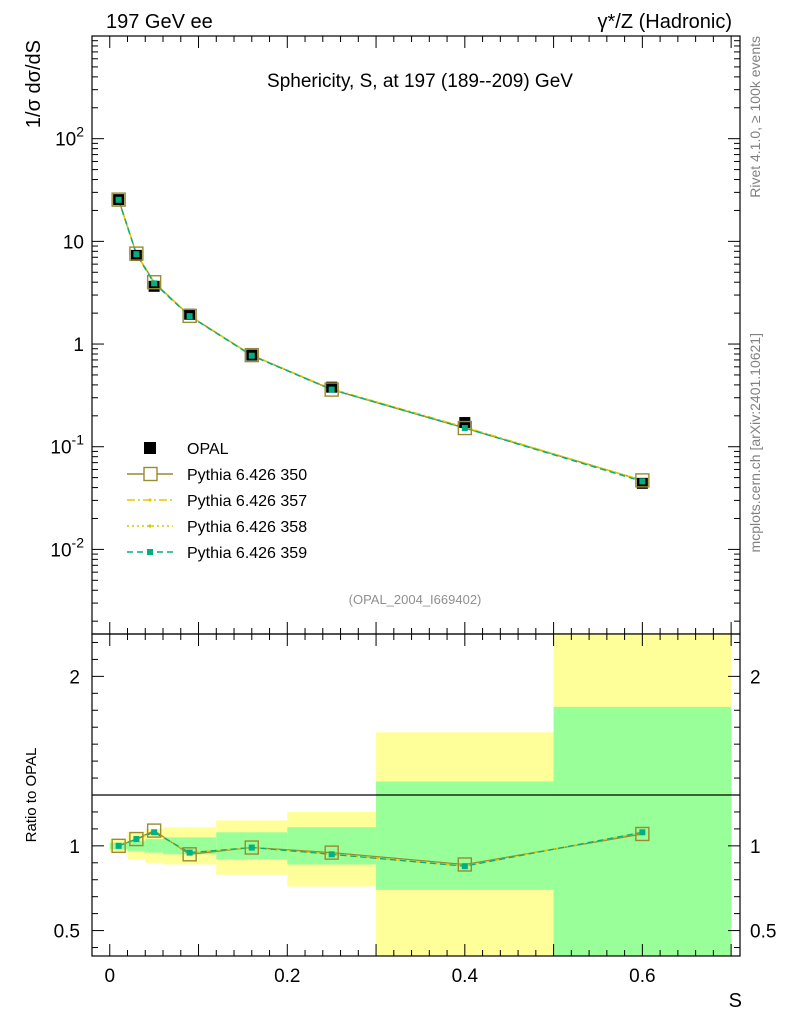  Describe the element at coordinates (755, 117) in the screenshot. I see `rivet-label: Rivet 4.1.0, ≥ 100k events` at that location.